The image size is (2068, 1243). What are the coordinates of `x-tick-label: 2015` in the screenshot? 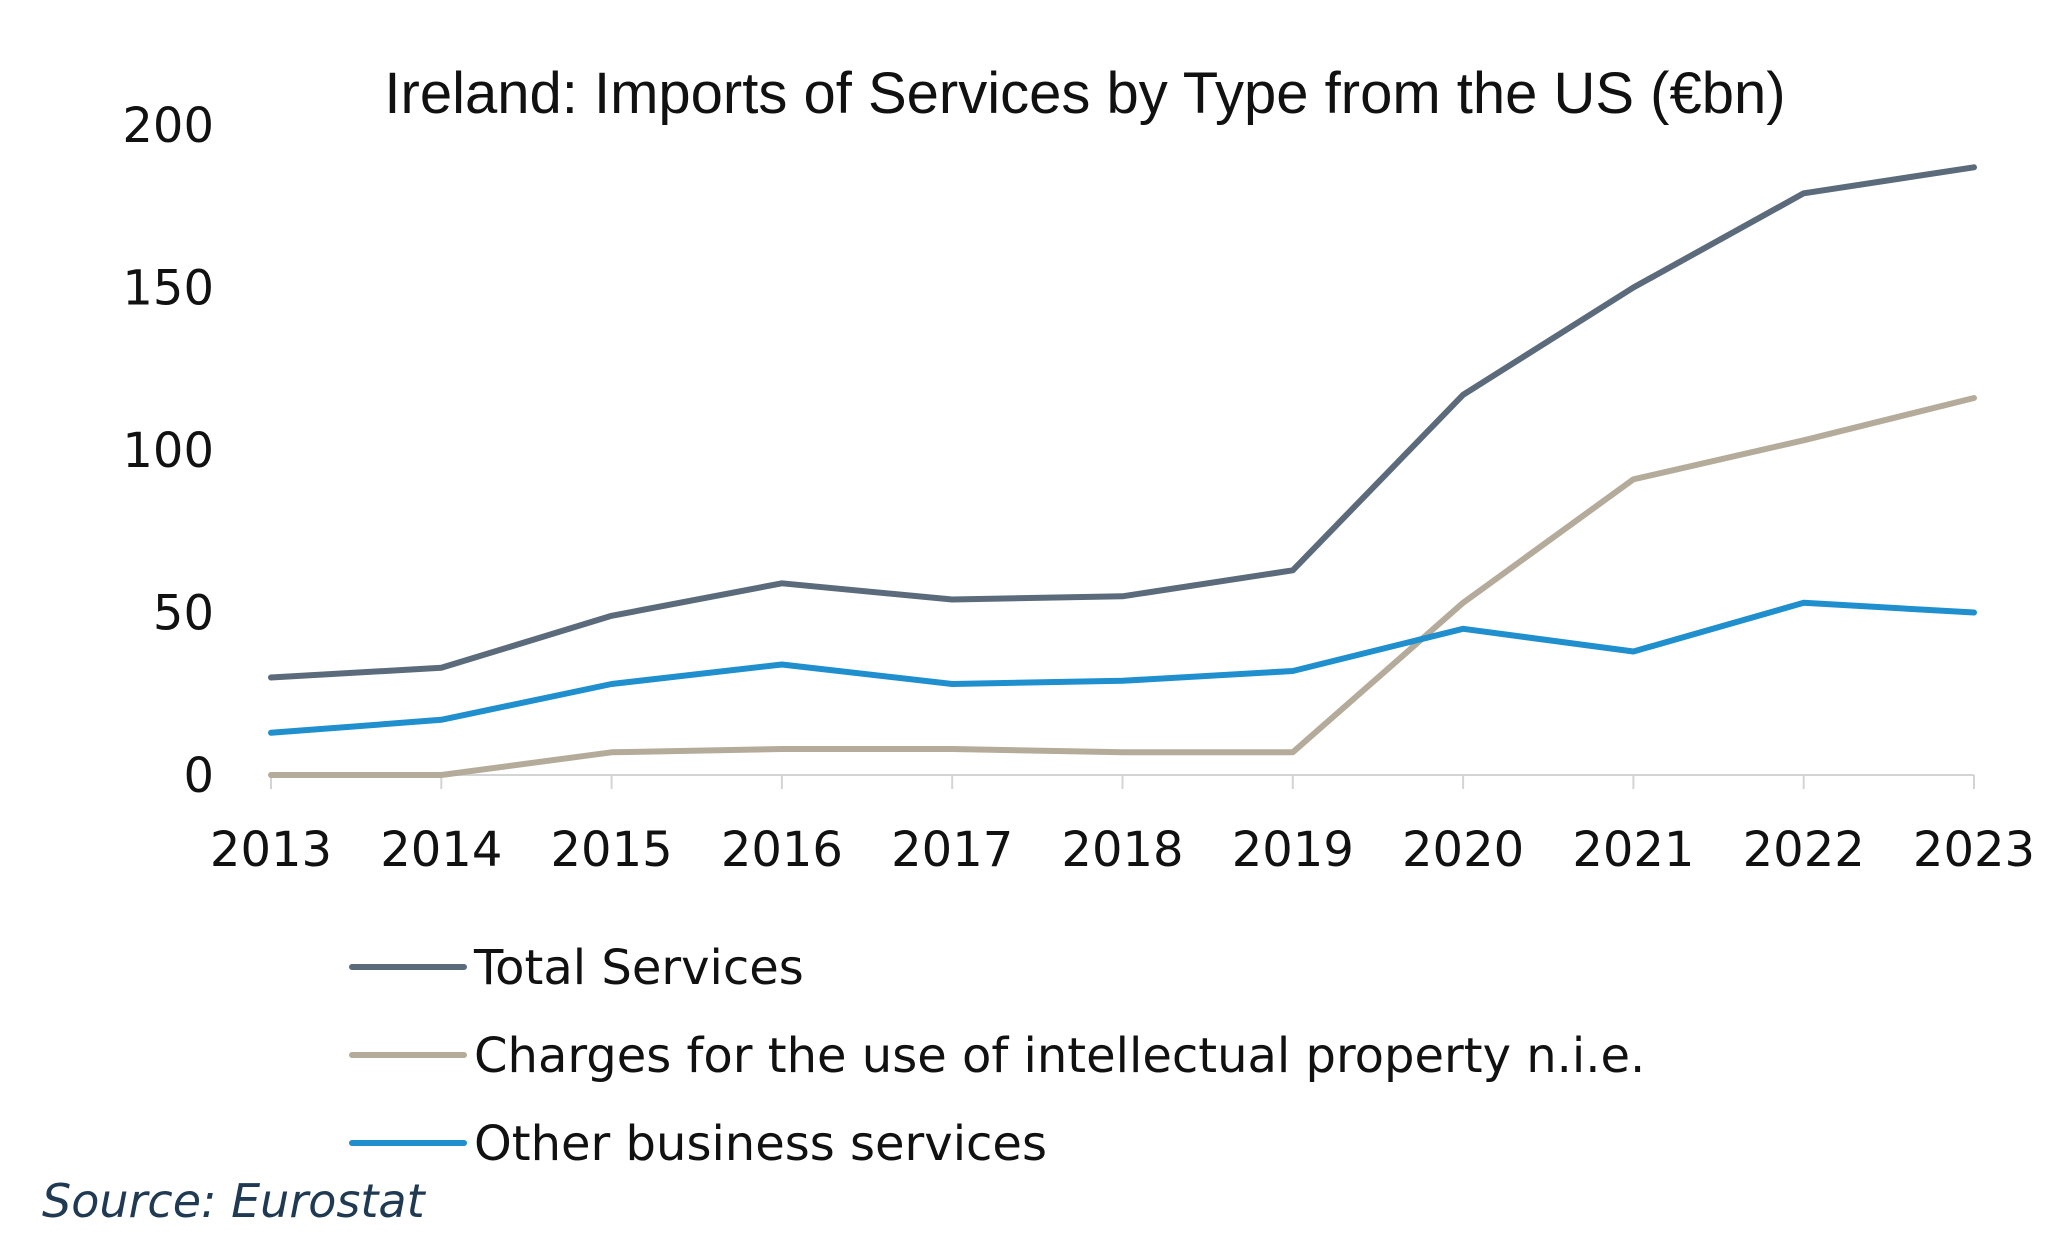 It's located at (612, 850).